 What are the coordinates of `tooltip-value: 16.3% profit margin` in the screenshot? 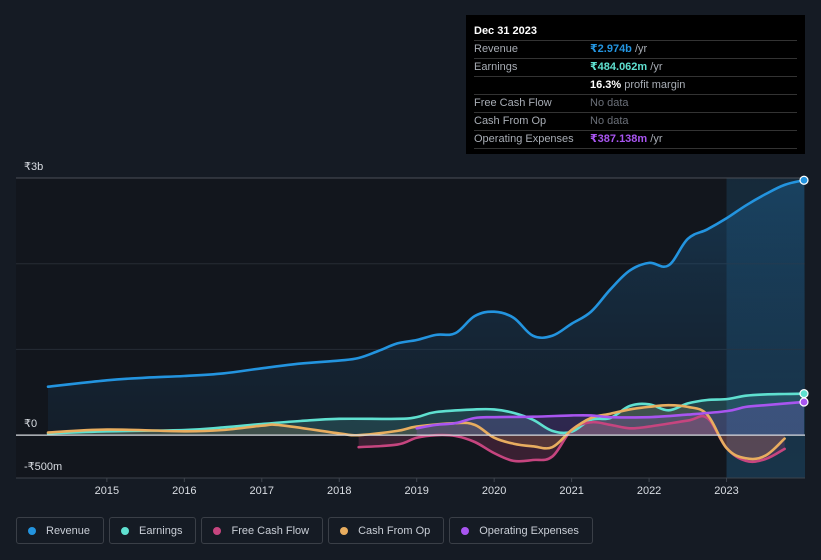 It's located at (638, 85).